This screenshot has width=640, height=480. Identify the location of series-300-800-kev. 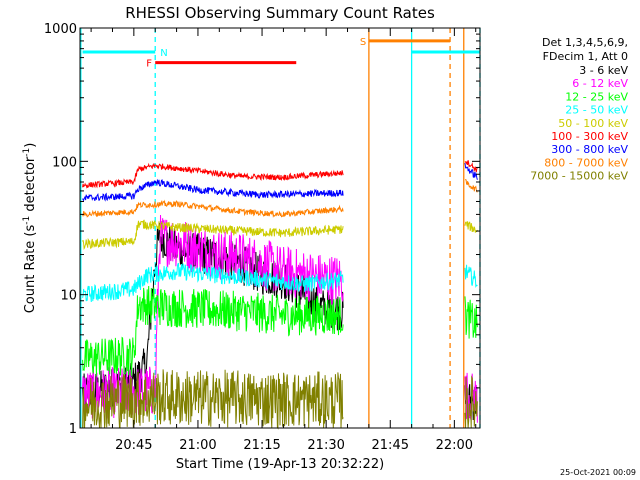
(280, 182).